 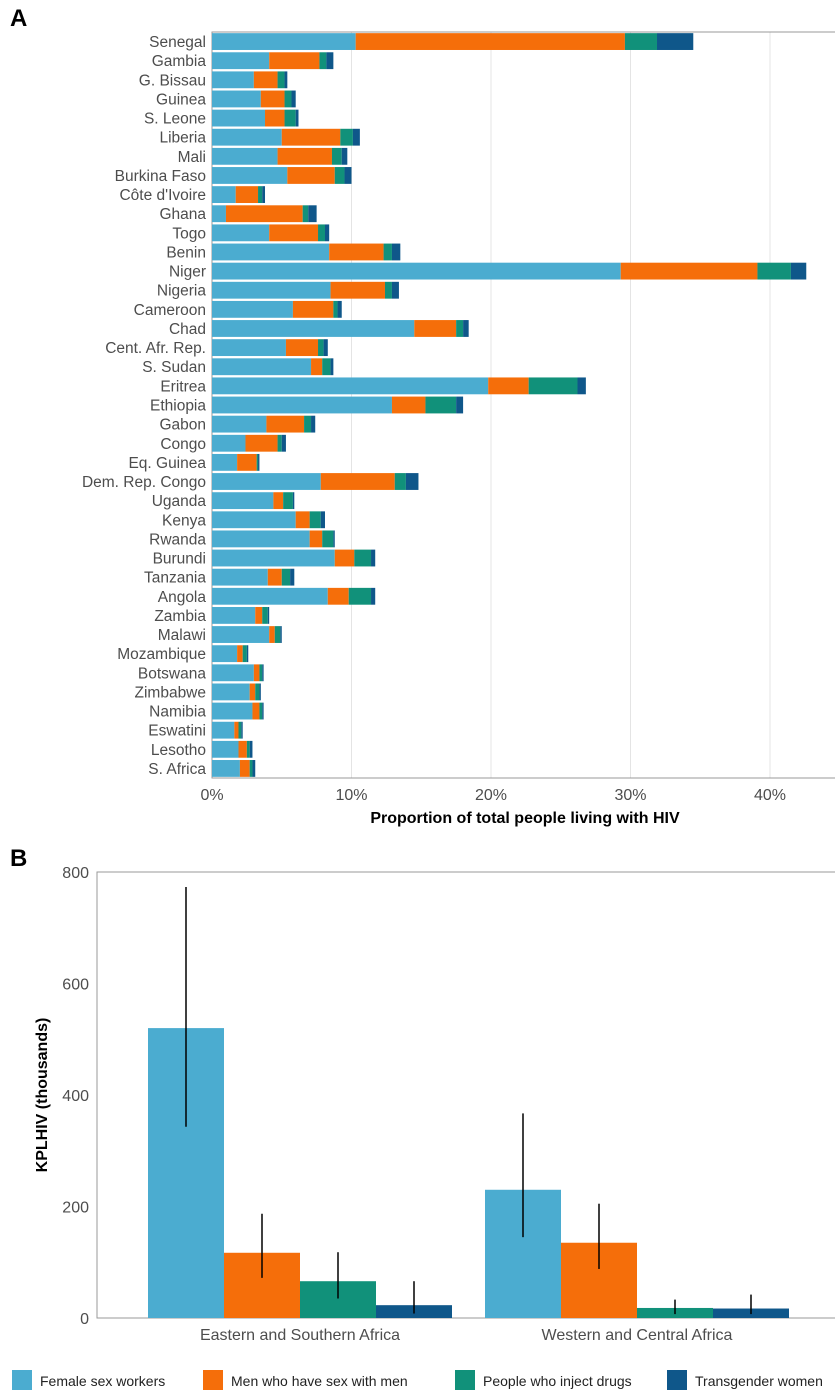 I want to click on panel-a-country-label: Cameroon, so click(x=170, y=310).